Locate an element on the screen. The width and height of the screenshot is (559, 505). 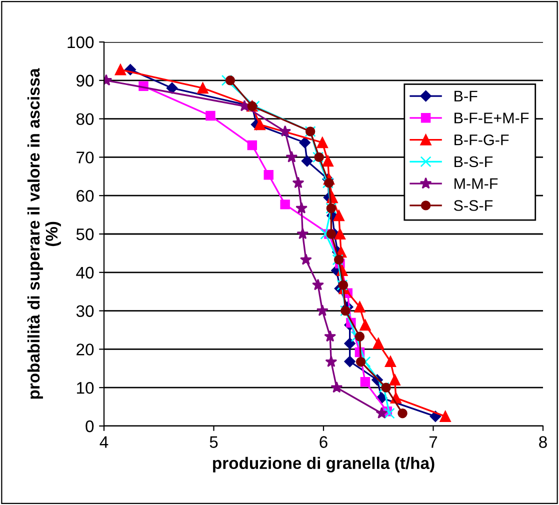
legend-label: B-F-E+M-F is located at coordinates (491, 118).